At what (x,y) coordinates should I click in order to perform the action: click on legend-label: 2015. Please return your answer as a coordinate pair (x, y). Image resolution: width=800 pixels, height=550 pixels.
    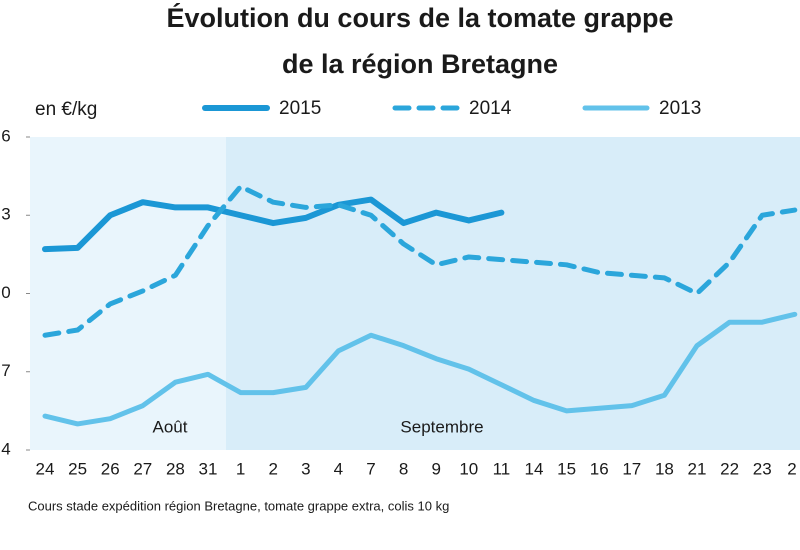
    Looking at the image, I should click on (300, 108).